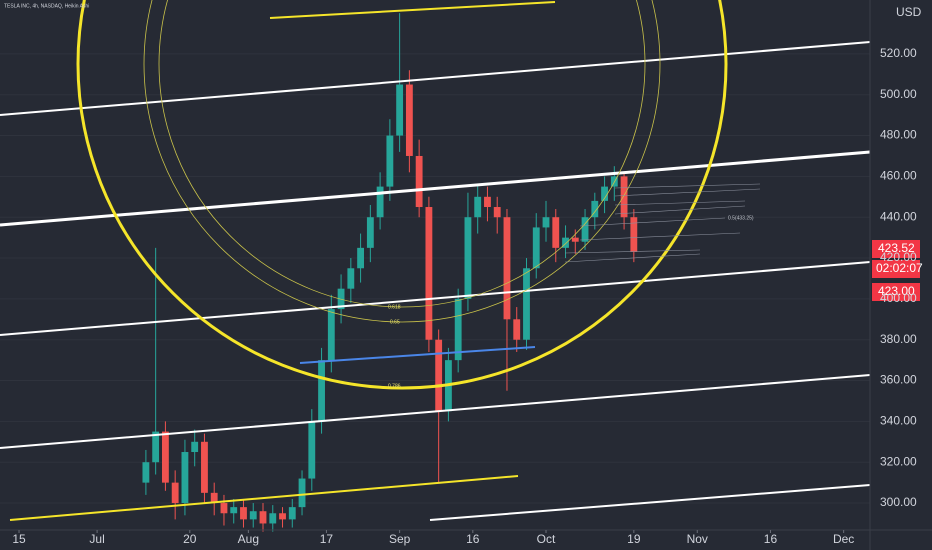 The image size is (932, 550). What do you see at coordinates (898, 421) in the screenshot?
I see `y-tick-label: 340.00` at bounding box center [898, 421].